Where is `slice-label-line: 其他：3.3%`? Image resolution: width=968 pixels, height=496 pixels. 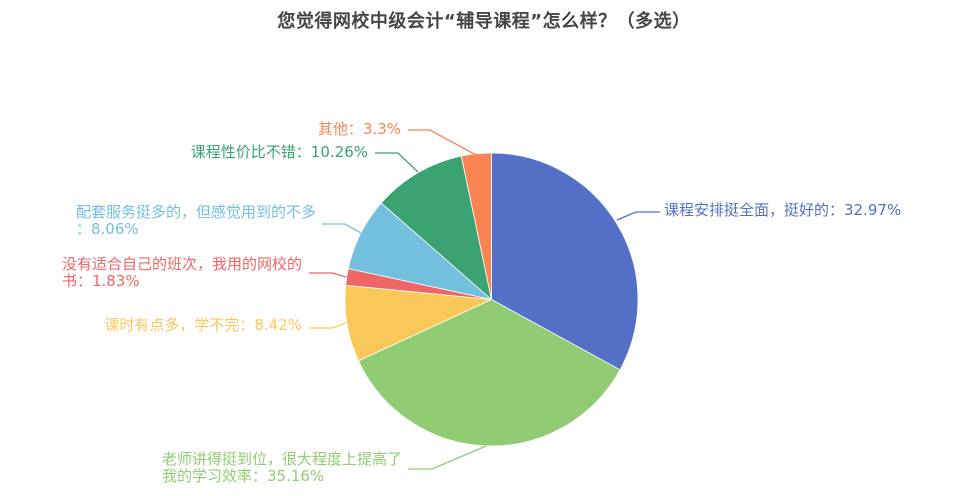 slice-label-line: 其他：3.3% is located at coordinates (359, 129).